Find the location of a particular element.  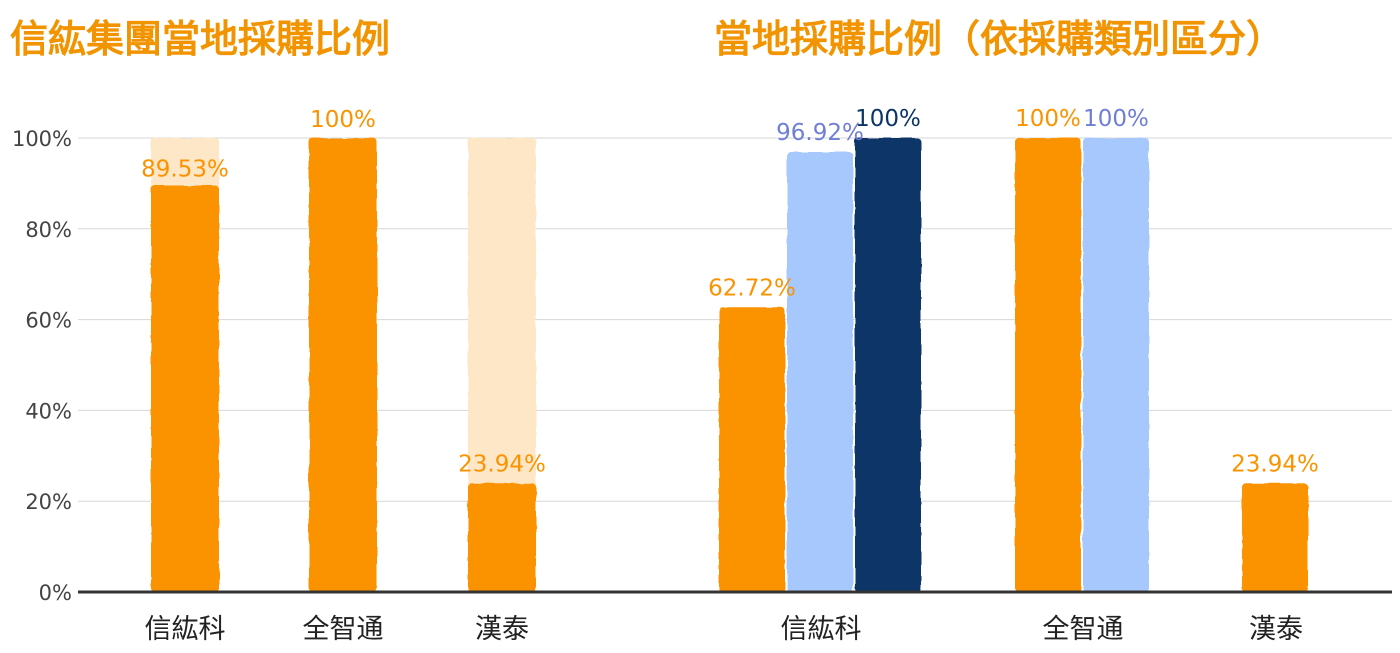

y-tick-label: 80% is located at coordinates (48, 230).